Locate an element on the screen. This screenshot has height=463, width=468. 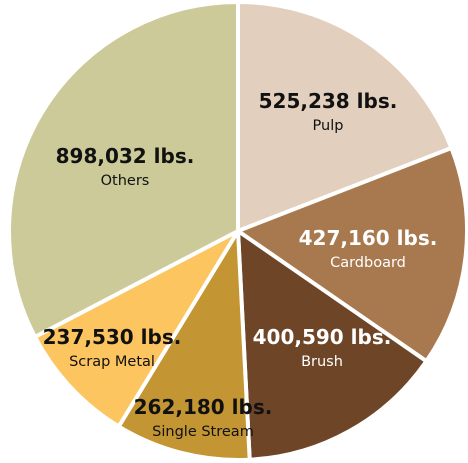
slice-label-pulp: 525,238 lbs. Pulp is located at coordinates (328, 111).